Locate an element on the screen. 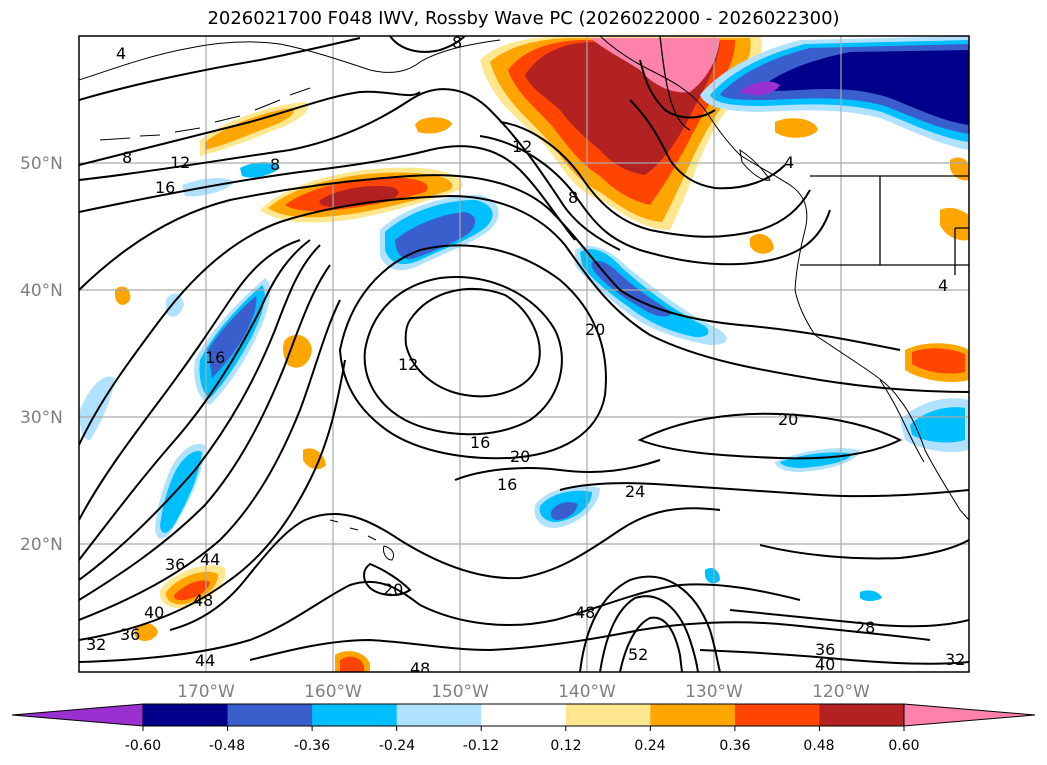 The height and width of the screenshot is (765, 1047). negative-anomaly-region-northeast is located at coordinates (760, 88).